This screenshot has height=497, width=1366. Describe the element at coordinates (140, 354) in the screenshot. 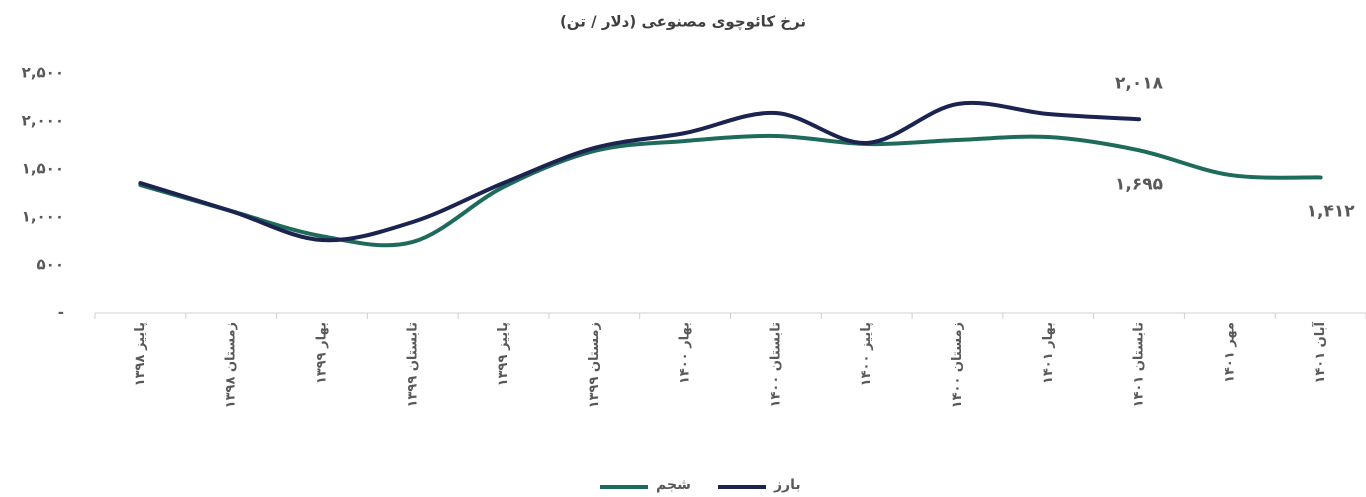

I see `x-tick-label: پاییز ۱۳۹۸` at that location.